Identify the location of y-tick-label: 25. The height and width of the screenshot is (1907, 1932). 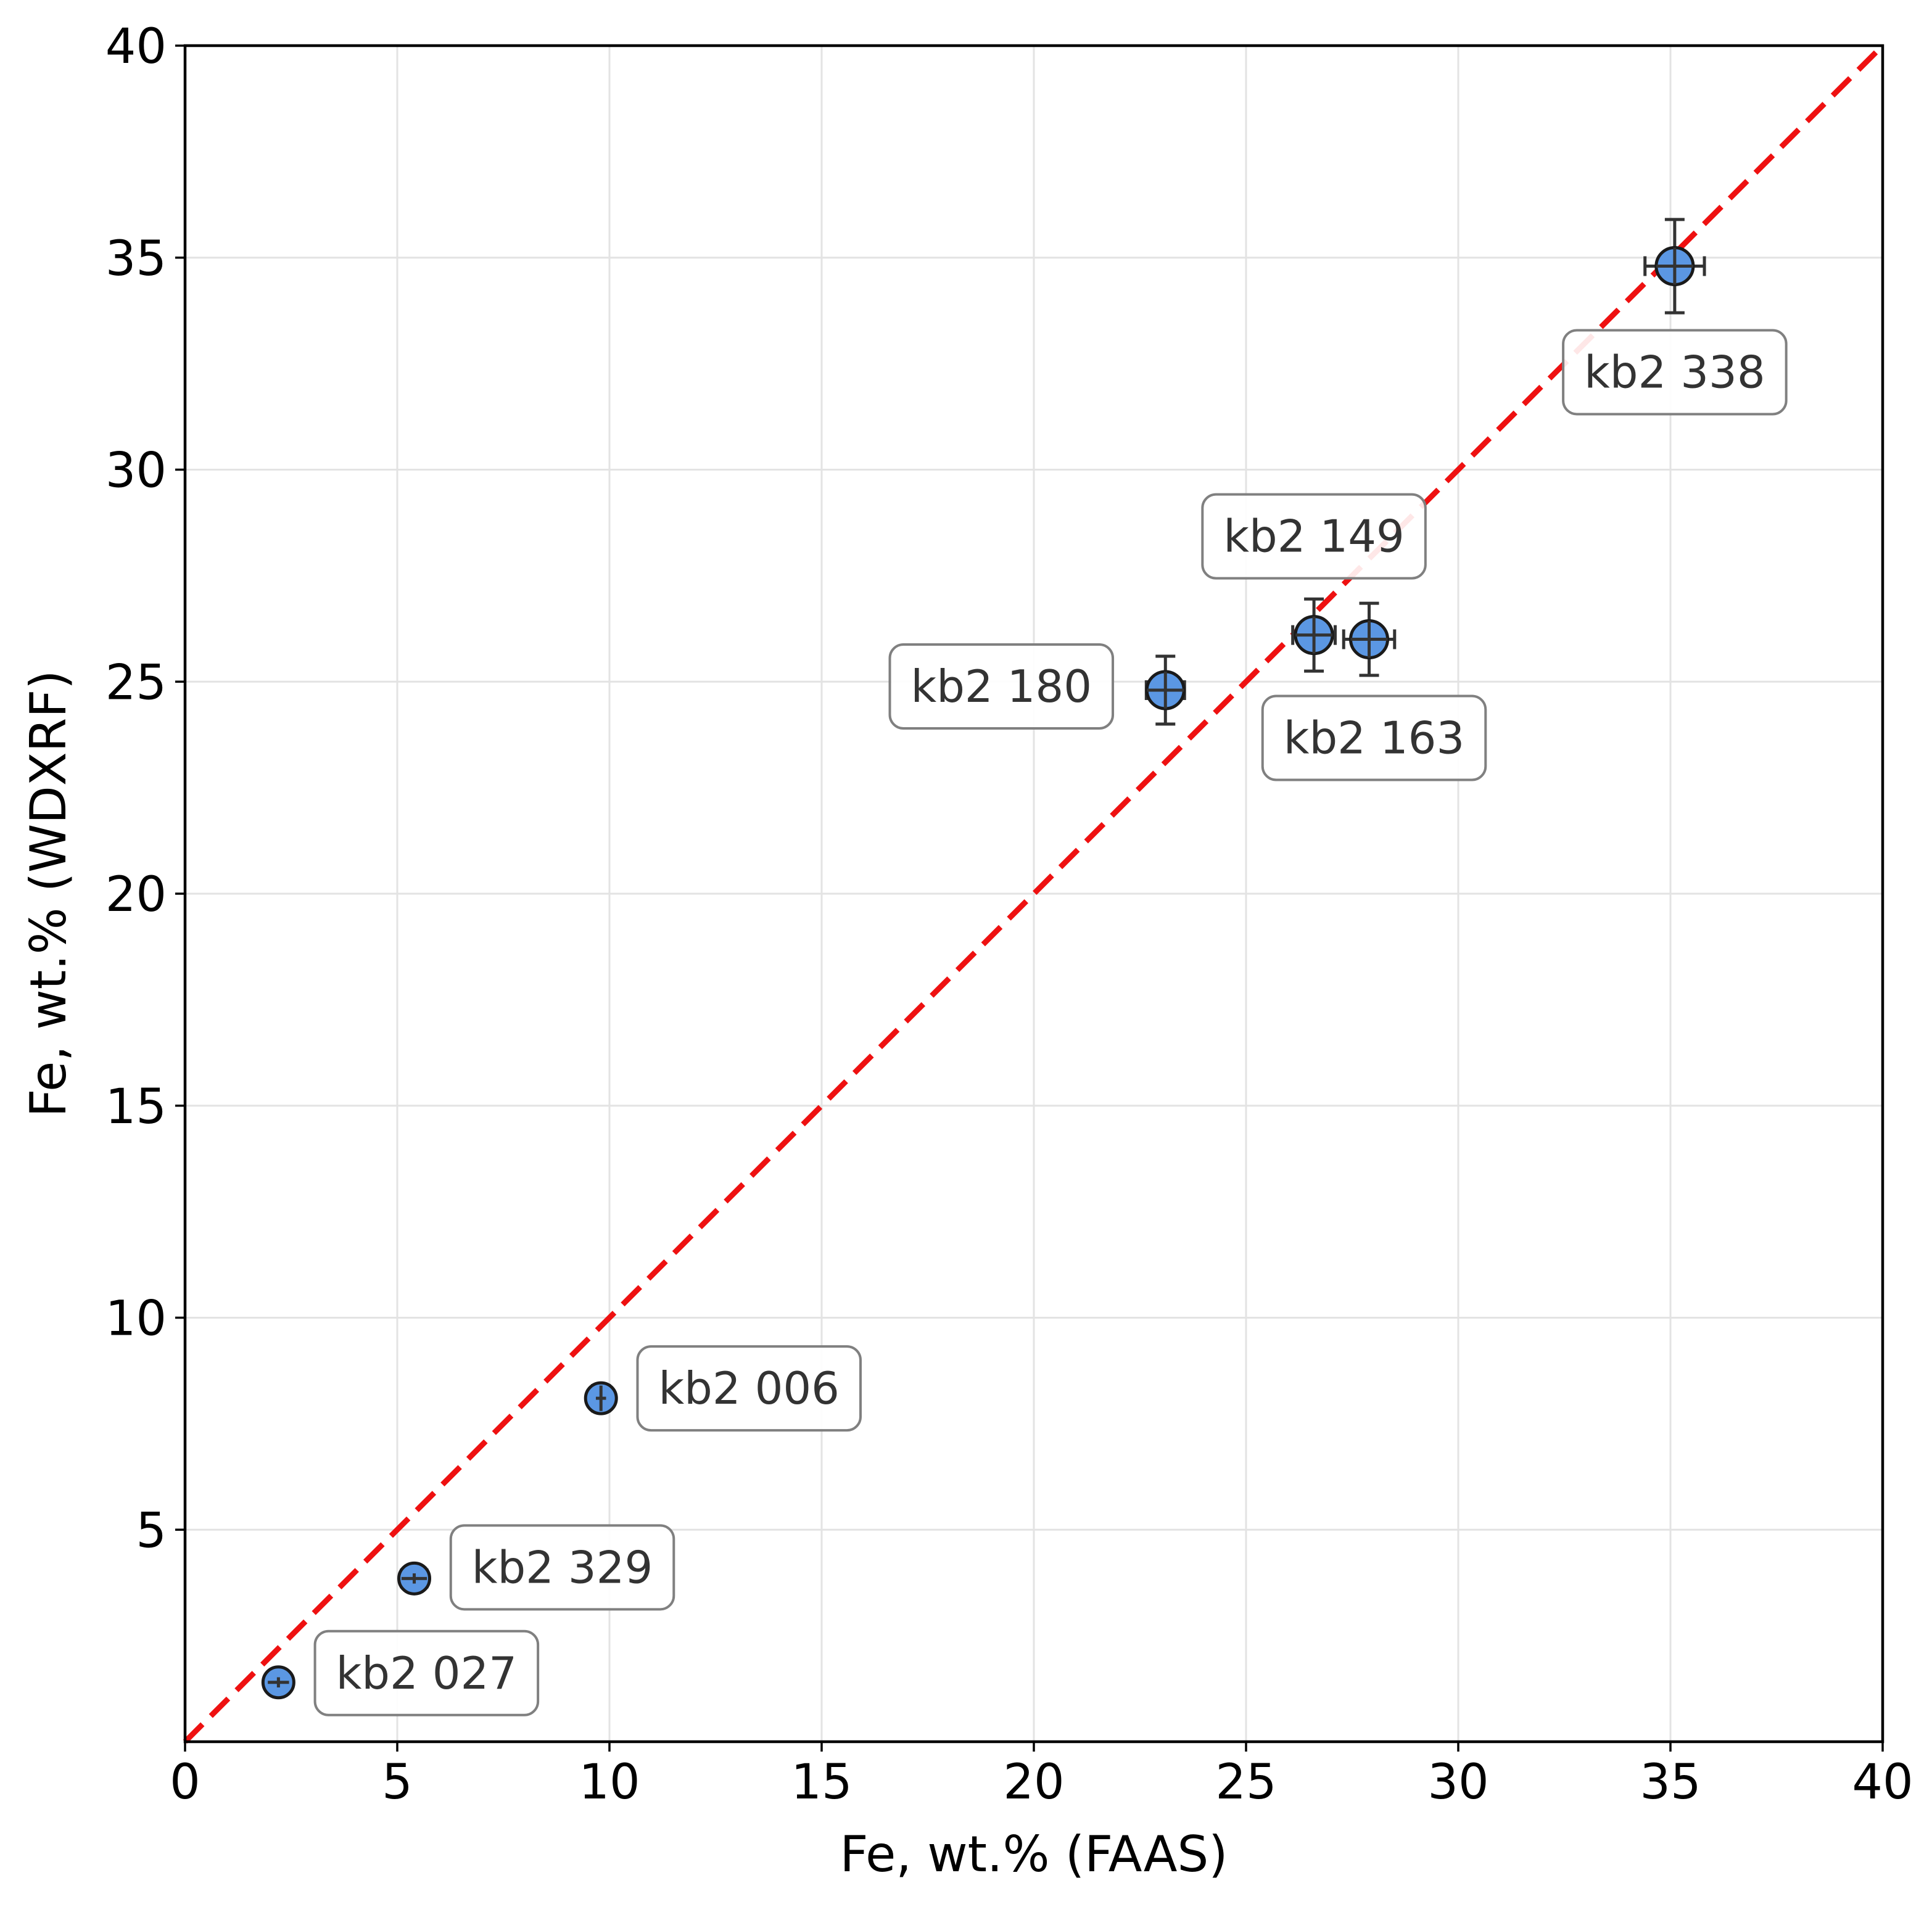
(136, 682).